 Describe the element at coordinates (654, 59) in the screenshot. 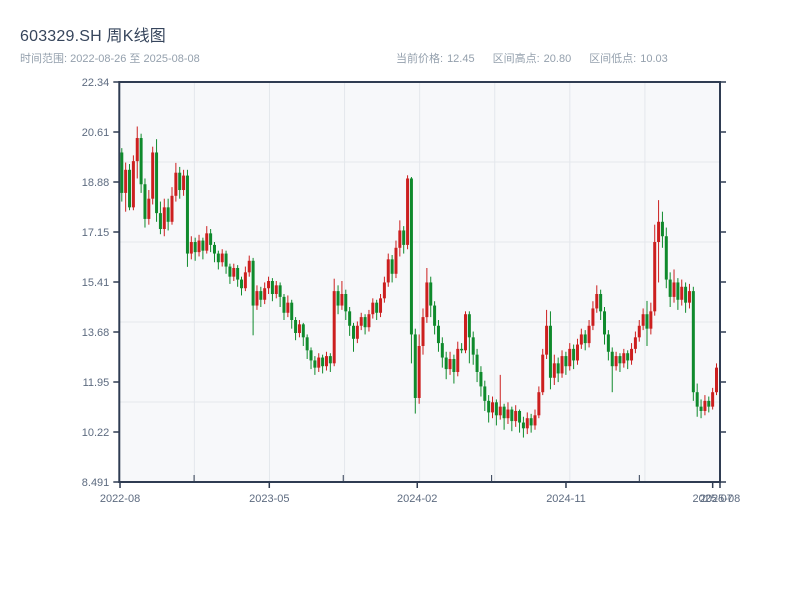

I see `stat-value: 10.03` at that location.